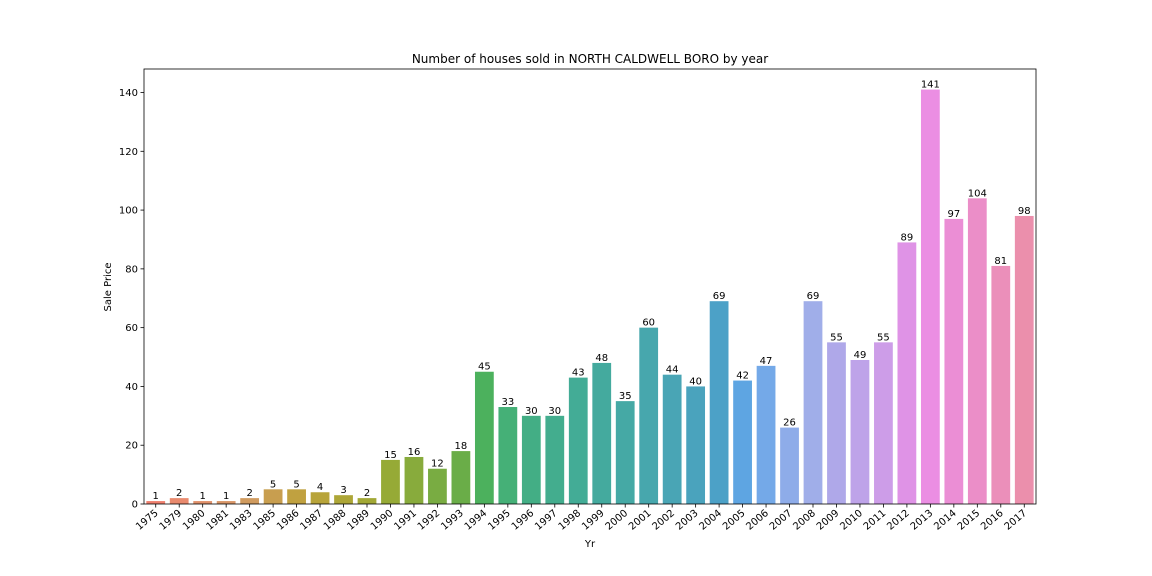 This screenshot has height=576, width=1152. Describe the element at coordinates (648, 323) in the screenshot. I see `bar-value-label: 60` at that location.